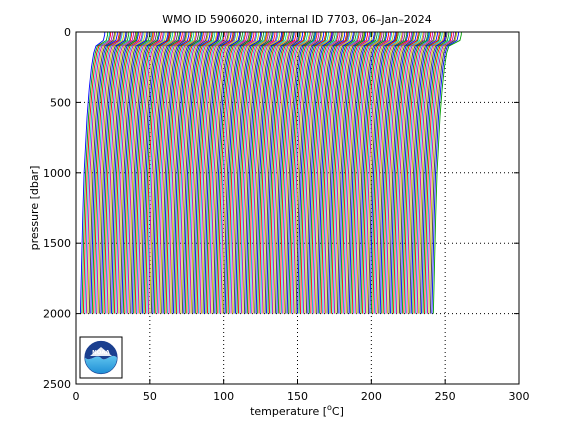  What do you see at coordinates (445, 396) in the screenshot?
I see `x-tick-label-250: 250` at bounding box center [445, 396].